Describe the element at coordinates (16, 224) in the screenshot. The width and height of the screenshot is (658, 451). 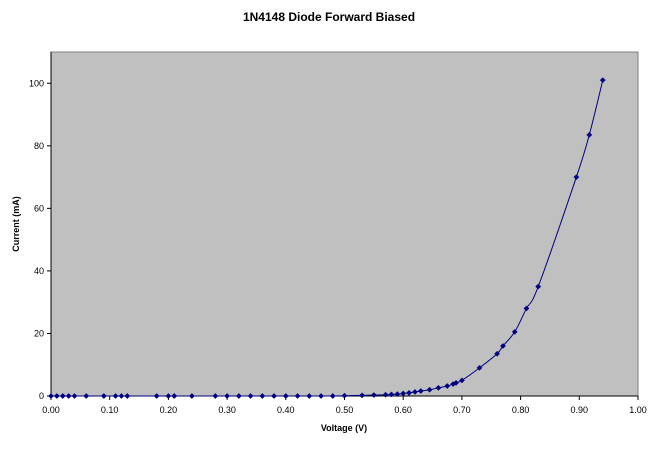
I see `y-axis-label: Current (mA)` at that location.